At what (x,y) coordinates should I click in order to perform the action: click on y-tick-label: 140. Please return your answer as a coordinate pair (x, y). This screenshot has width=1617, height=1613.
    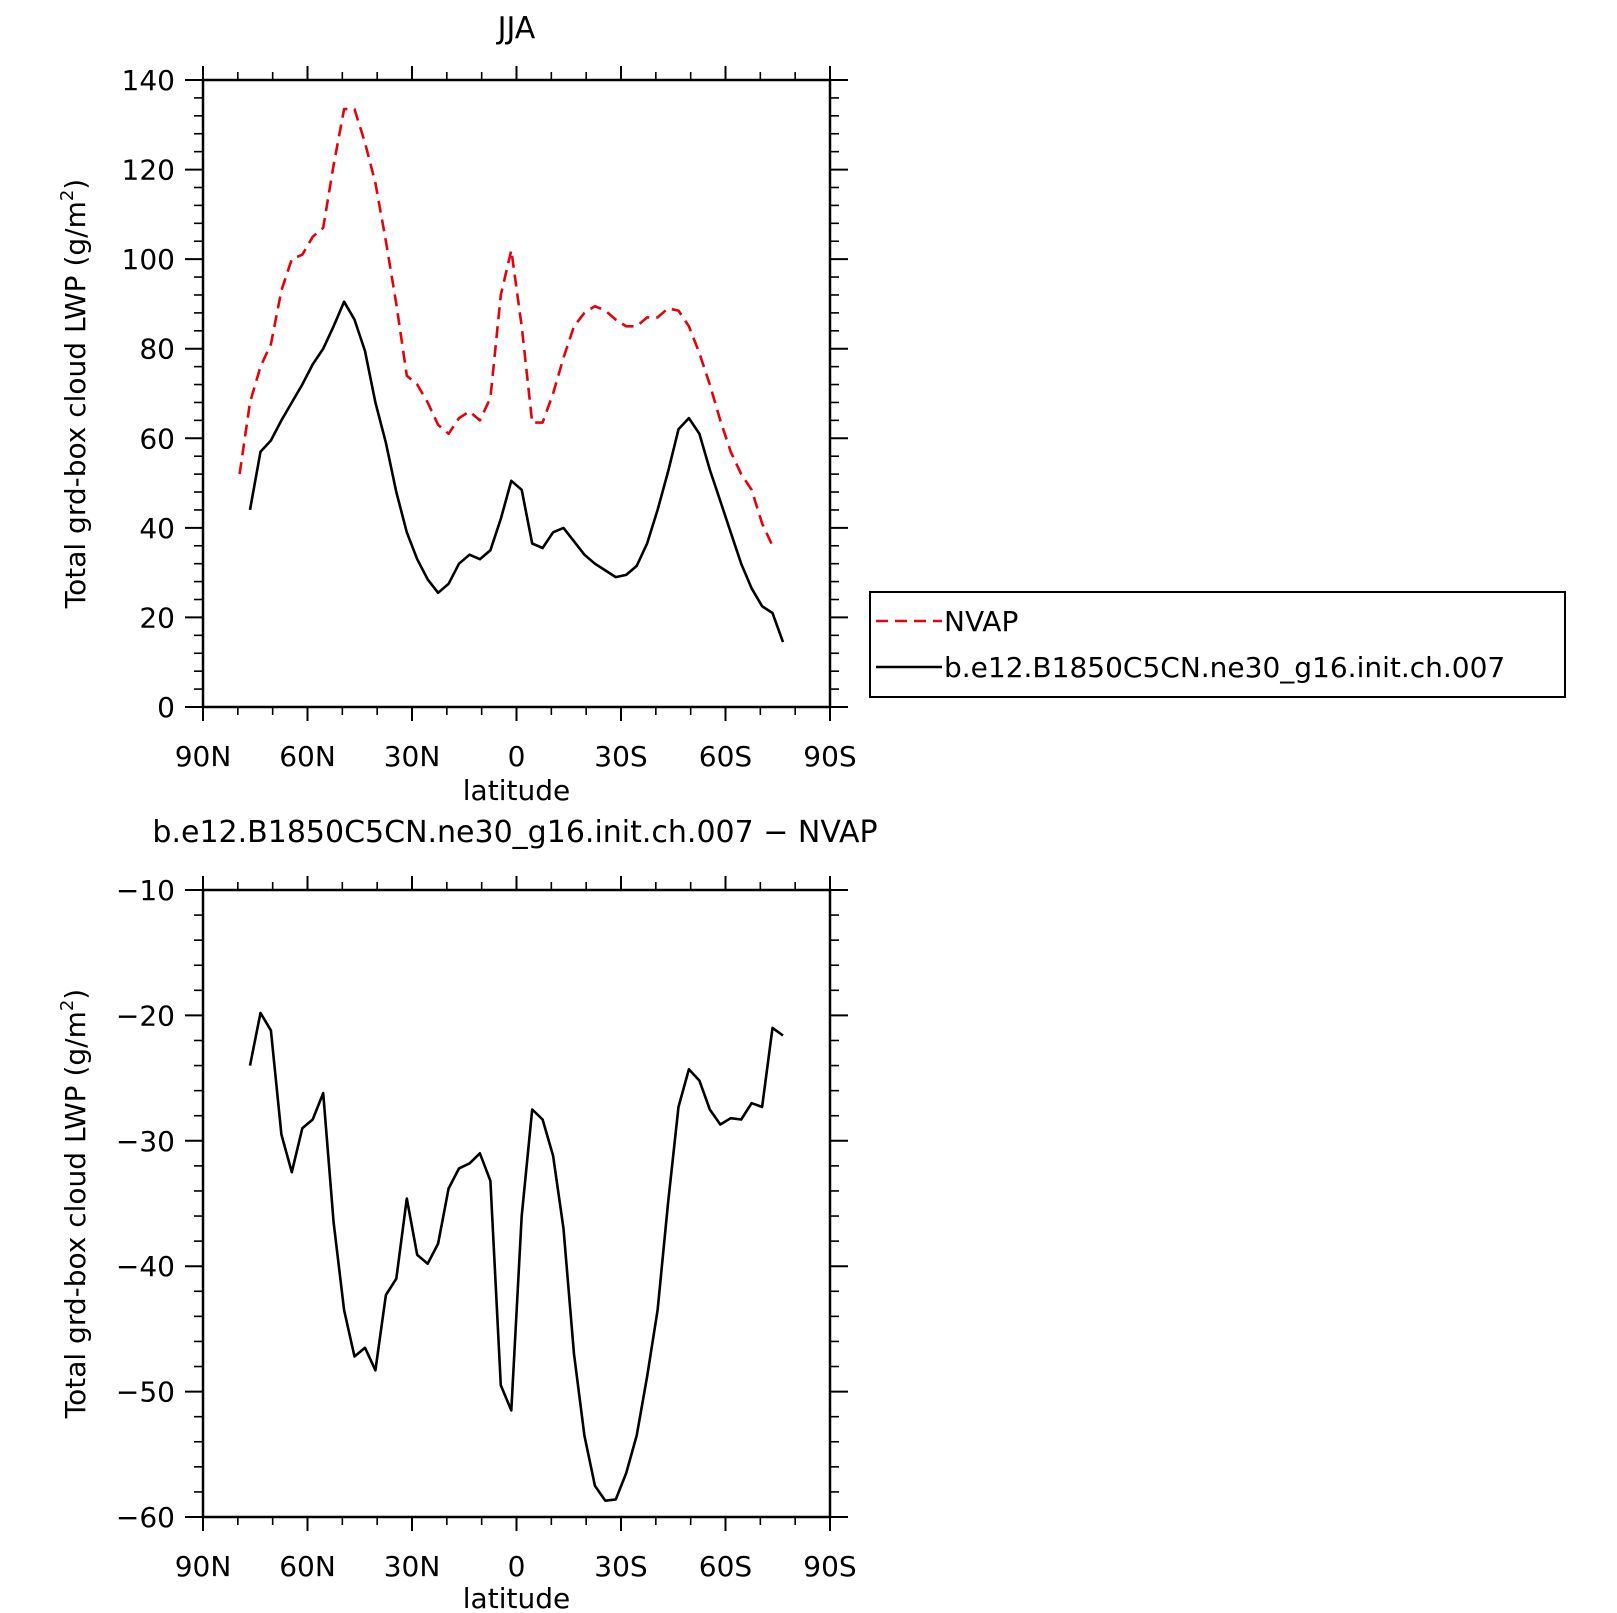
    Looking at the image, I should click on (148, 80).